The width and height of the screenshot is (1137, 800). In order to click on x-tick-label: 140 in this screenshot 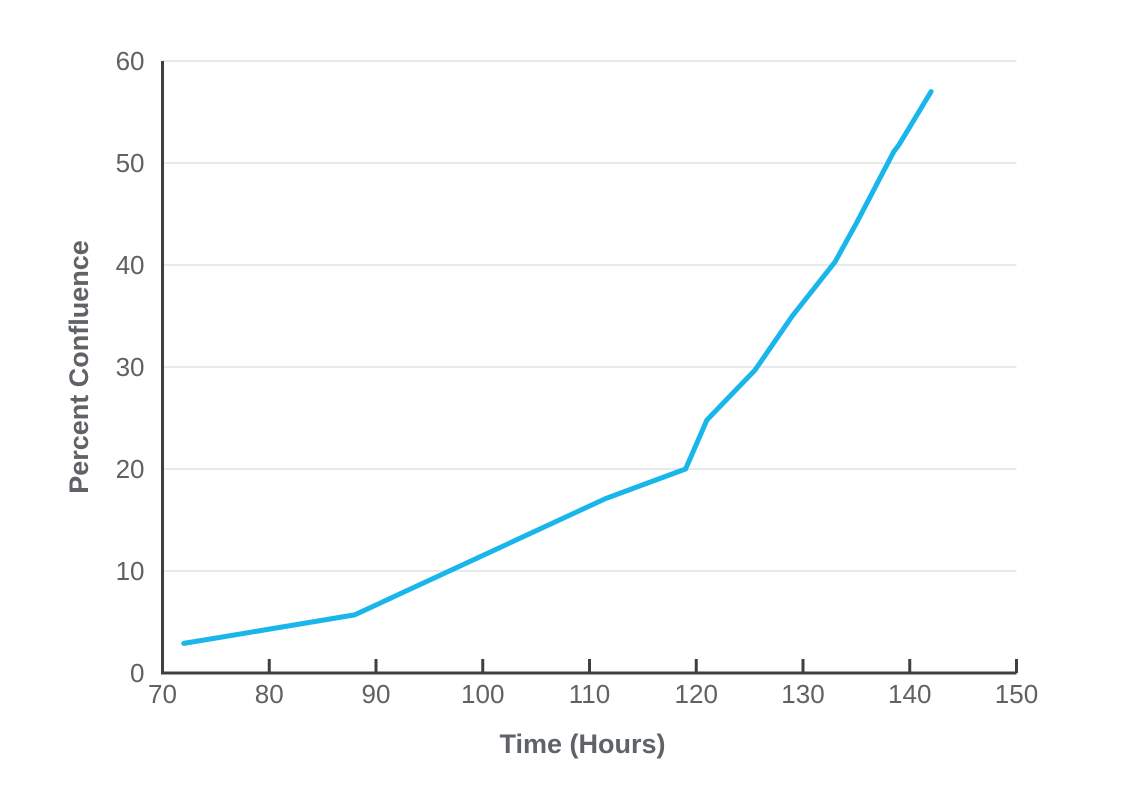, I will do `click(909, 694)`.